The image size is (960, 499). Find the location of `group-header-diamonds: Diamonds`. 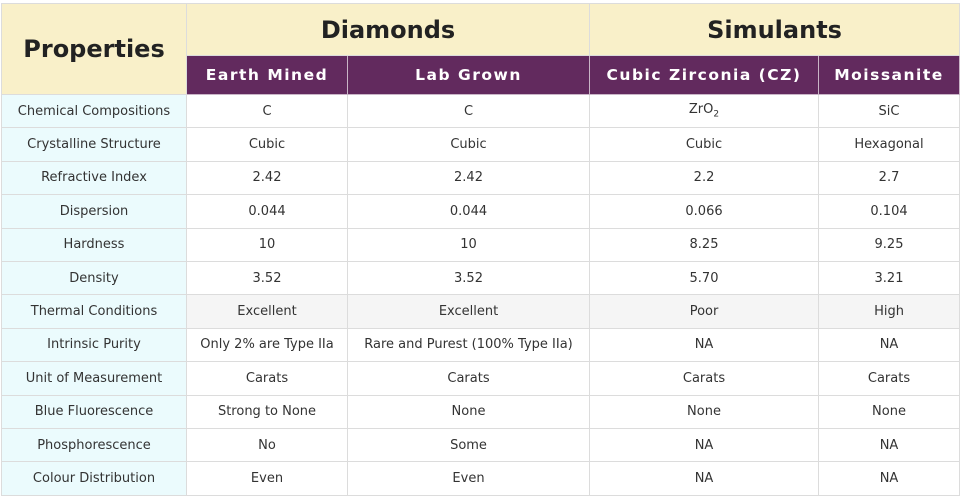

group-header-diamonds: Diamonds is located at coordinates (388, 29).